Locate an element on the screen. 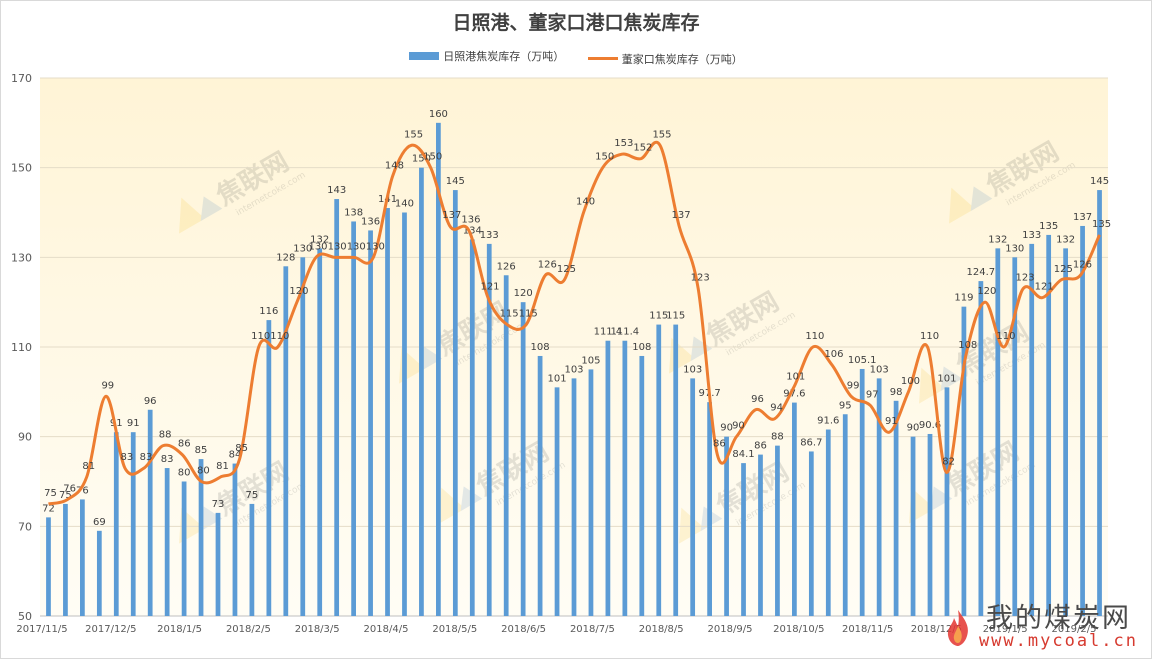  bar-data-label: 91 is located at coordinates (133, 423).